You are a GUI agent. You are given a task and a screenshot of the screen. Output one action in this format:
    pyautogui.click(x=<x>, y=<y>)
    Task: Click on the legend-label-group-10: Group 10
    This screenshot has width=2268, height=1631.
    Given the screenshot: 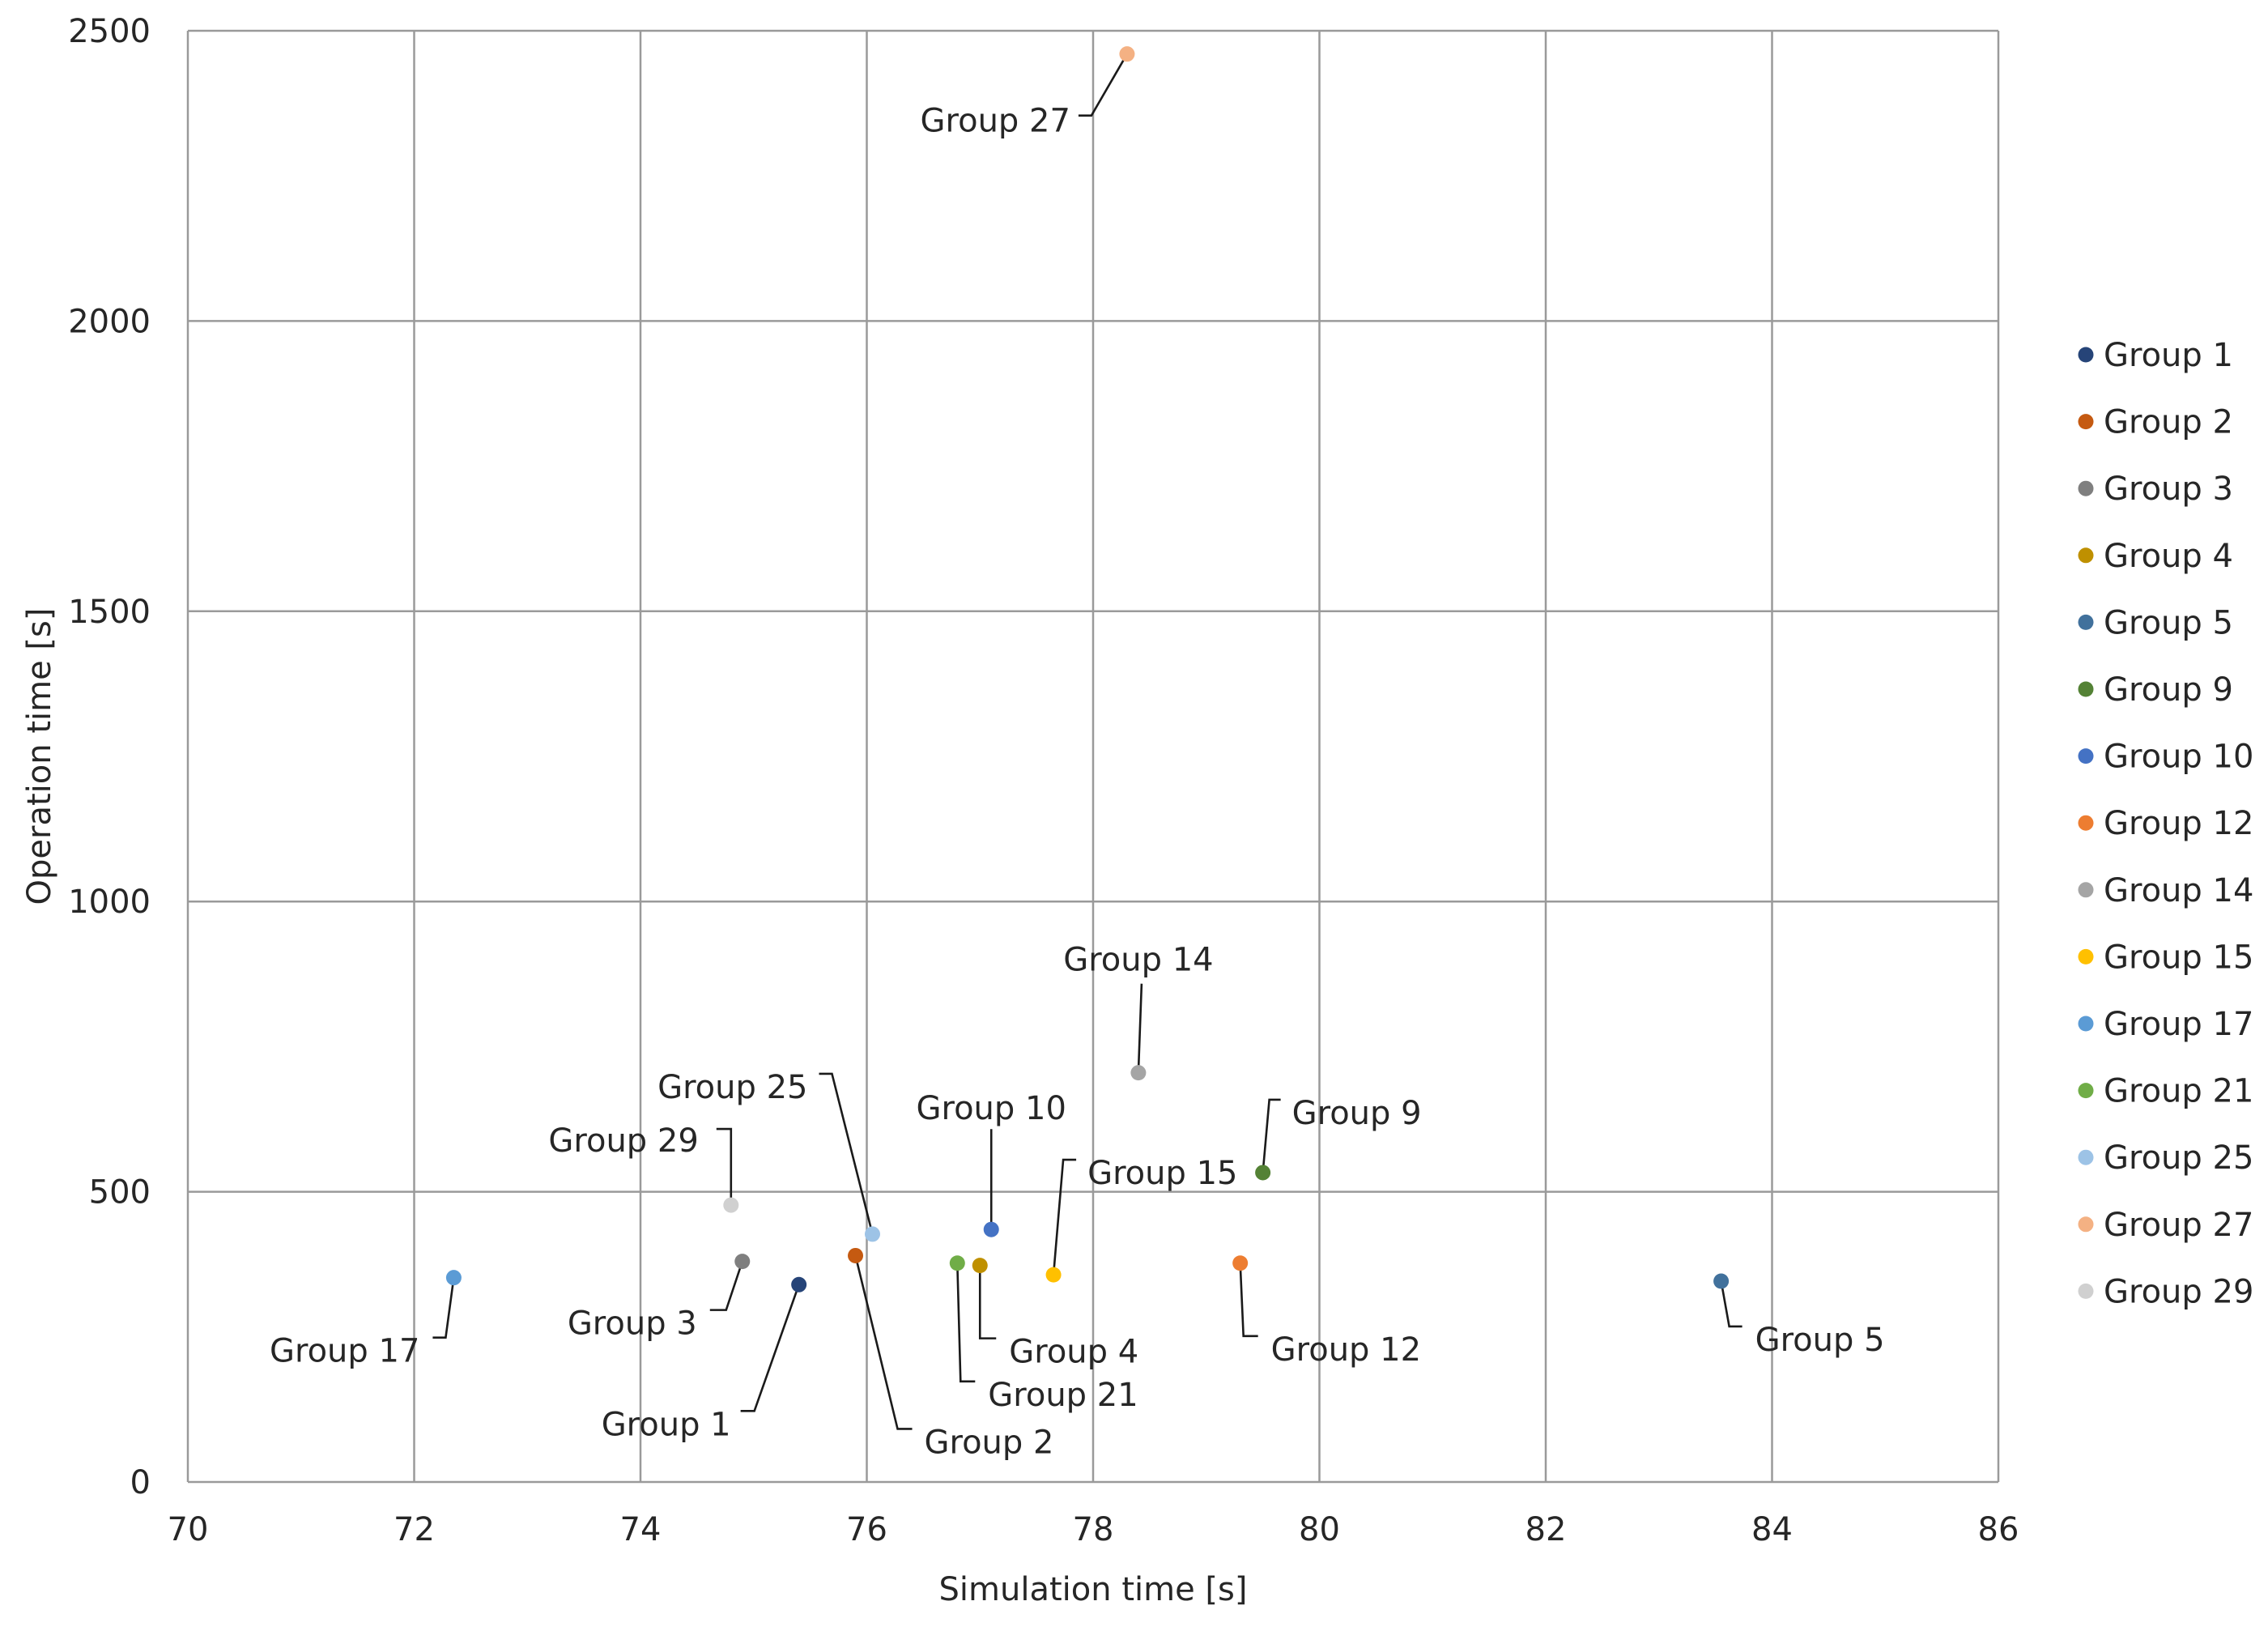 What is the action you would take?
    pyautogui.click(x=2178, y=757)
    